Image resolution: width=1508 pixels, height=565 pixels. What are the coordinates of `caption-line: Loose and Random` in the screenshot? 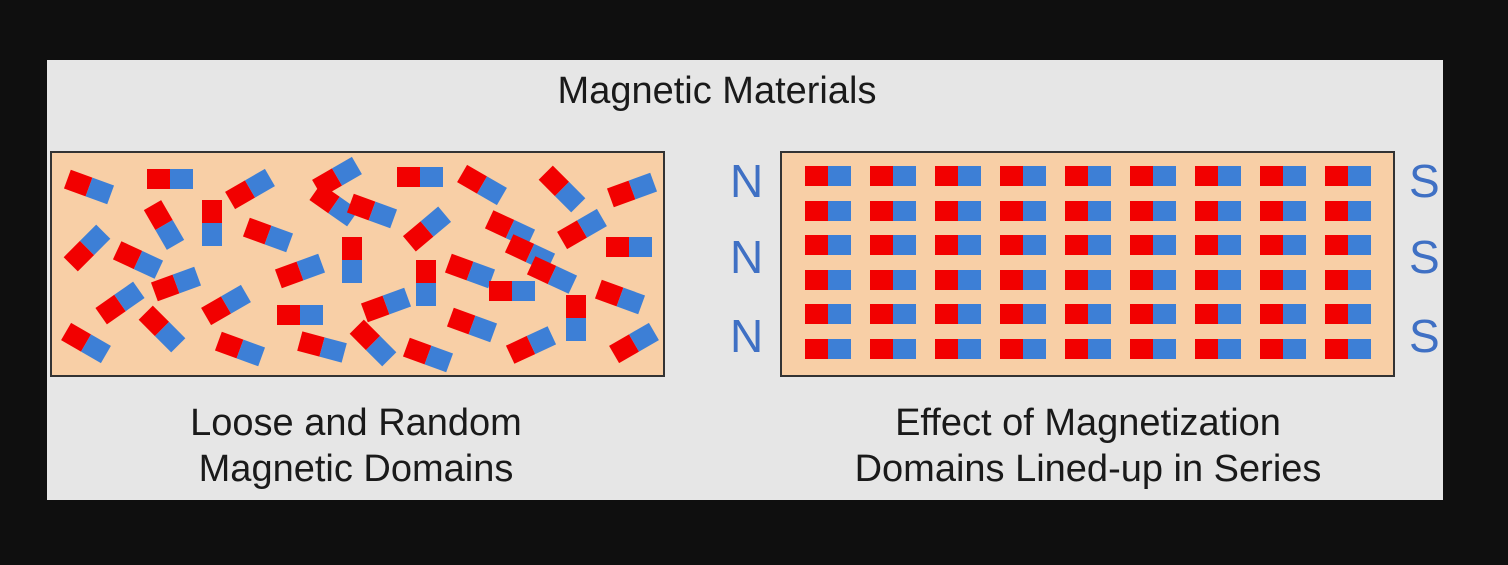 It's located at (356, 423).